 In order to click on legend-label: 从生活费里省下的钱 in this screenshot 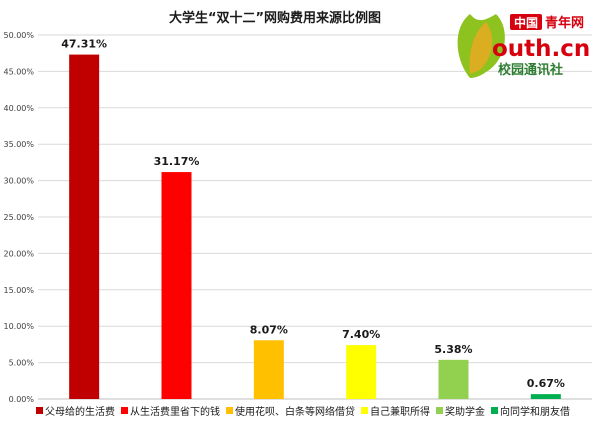, I will do `click(175, 411)`.